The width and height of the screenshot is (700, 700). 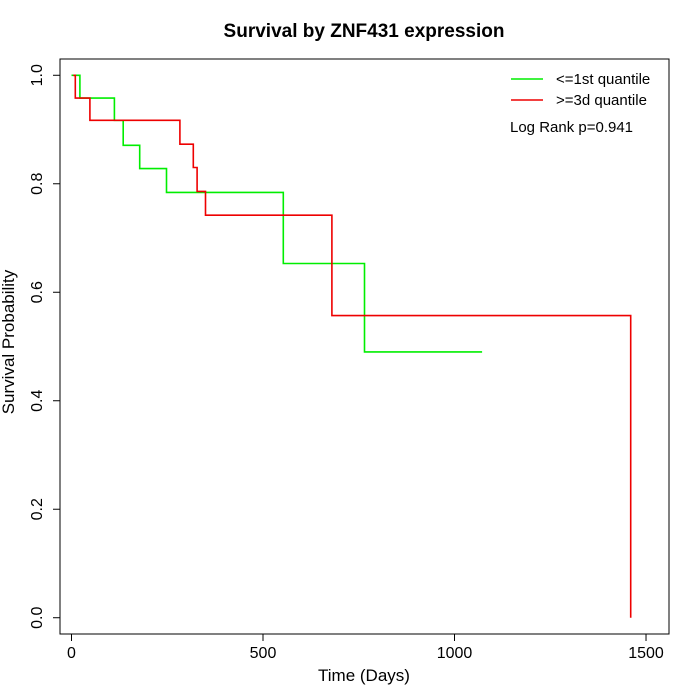 I want to click on y-tick-label: 1.0, so click(x=37, y=75).